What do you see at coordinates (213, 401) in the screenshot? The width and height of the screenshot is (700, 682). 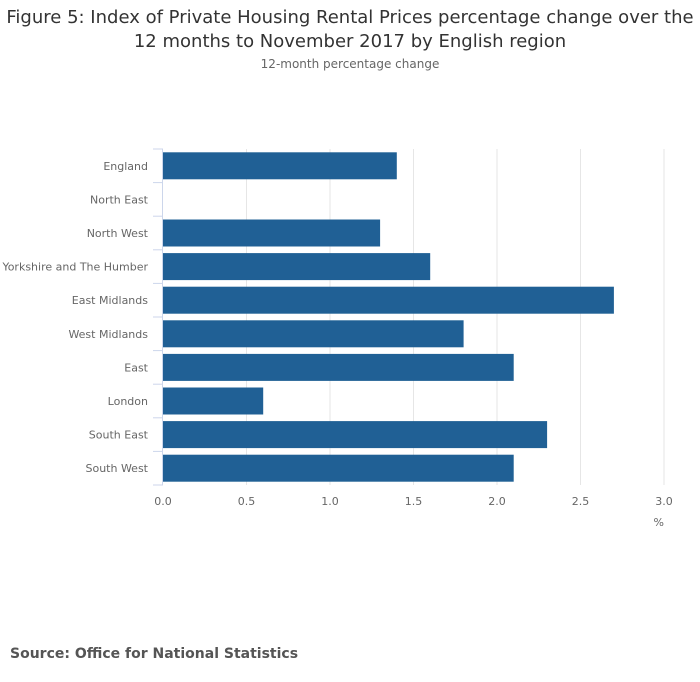 I see `bar-london` at bounding box center [213, 401].